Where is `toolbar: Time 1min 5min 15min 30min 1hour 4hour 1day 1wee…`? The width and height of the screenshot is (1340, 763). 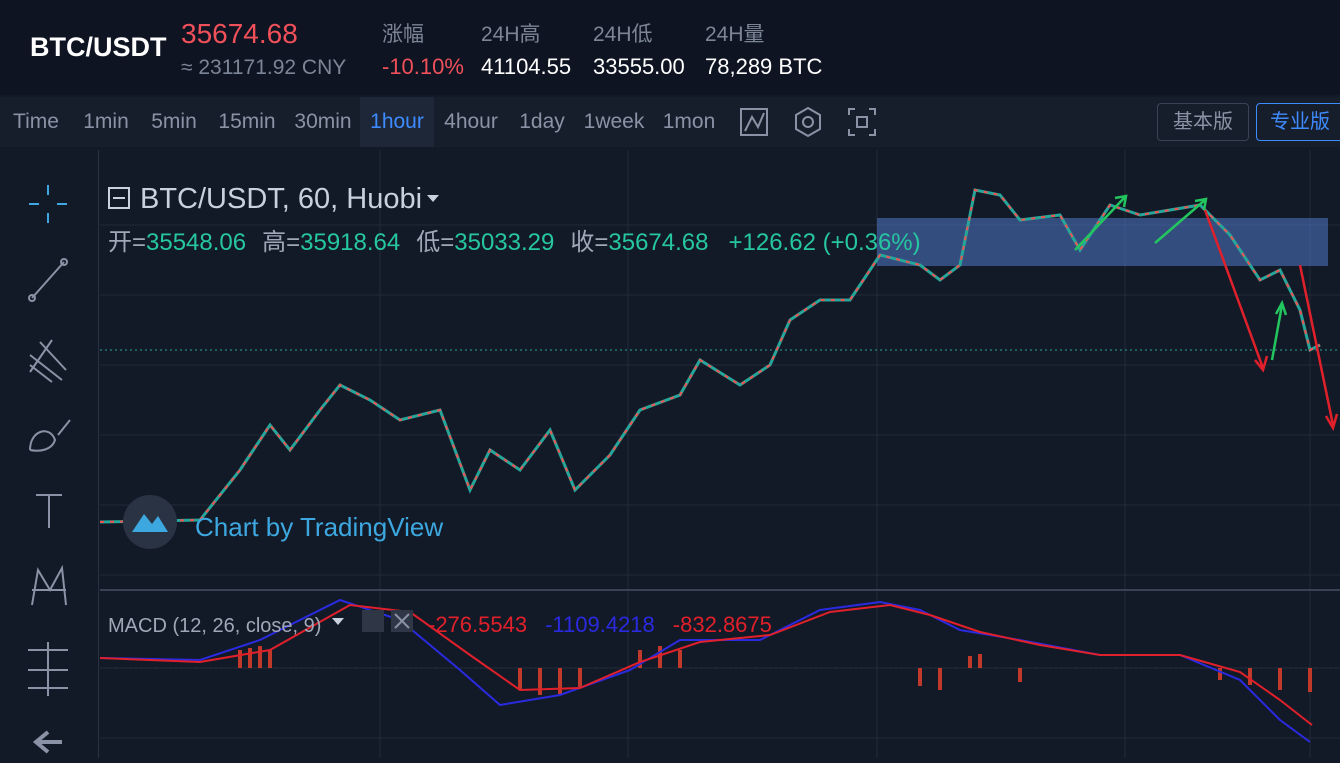 toolbar: Time 1min 5min 15min 30min 1hour 4hour 1day 1wee… is located at coordinates (670, 122).